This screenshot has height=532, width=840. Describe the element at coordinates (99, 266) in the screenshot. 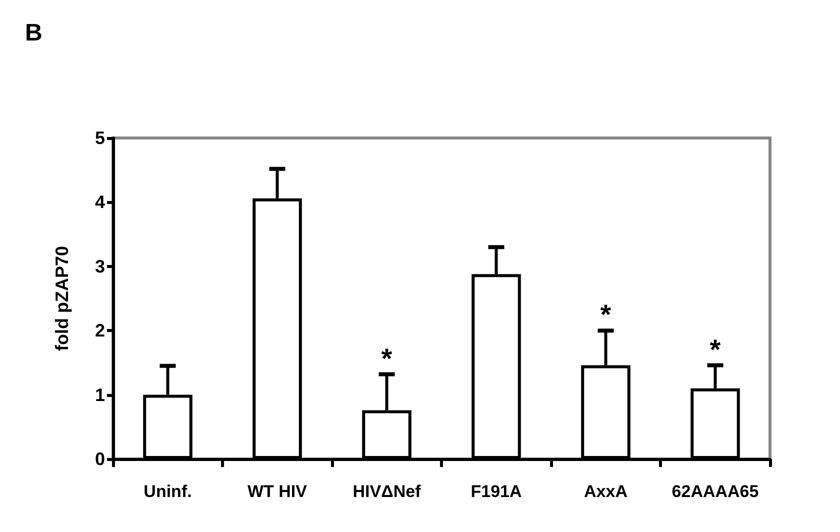

I see `y-tick-label: 3` at that location.